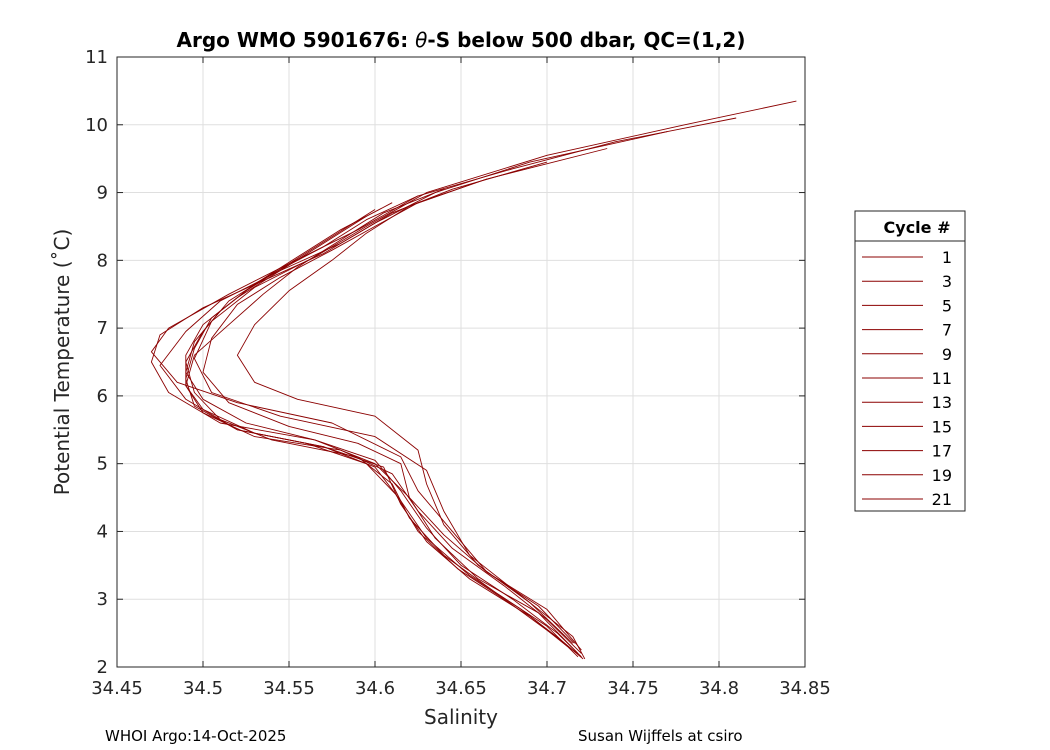 The image size is (1050, 750). What do you see at coordinates (942, 475) in the screenshot?
I see `legend-label-cycle-19: 19` at bounding box center [942, 475].